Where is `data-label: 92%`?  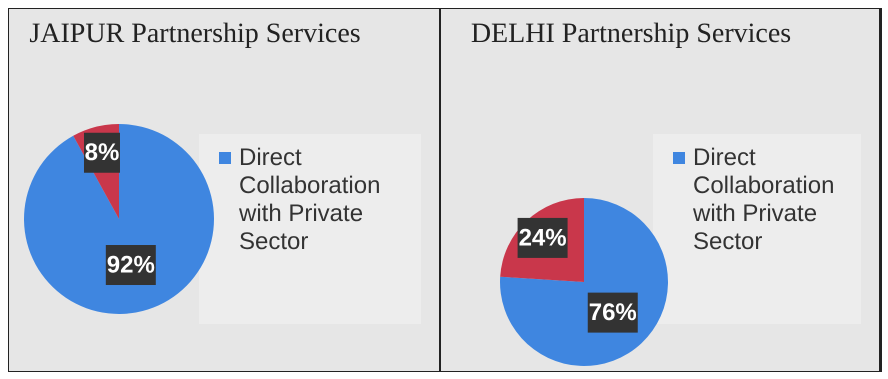
data-label: 92% is located at coordinates (130, 265).